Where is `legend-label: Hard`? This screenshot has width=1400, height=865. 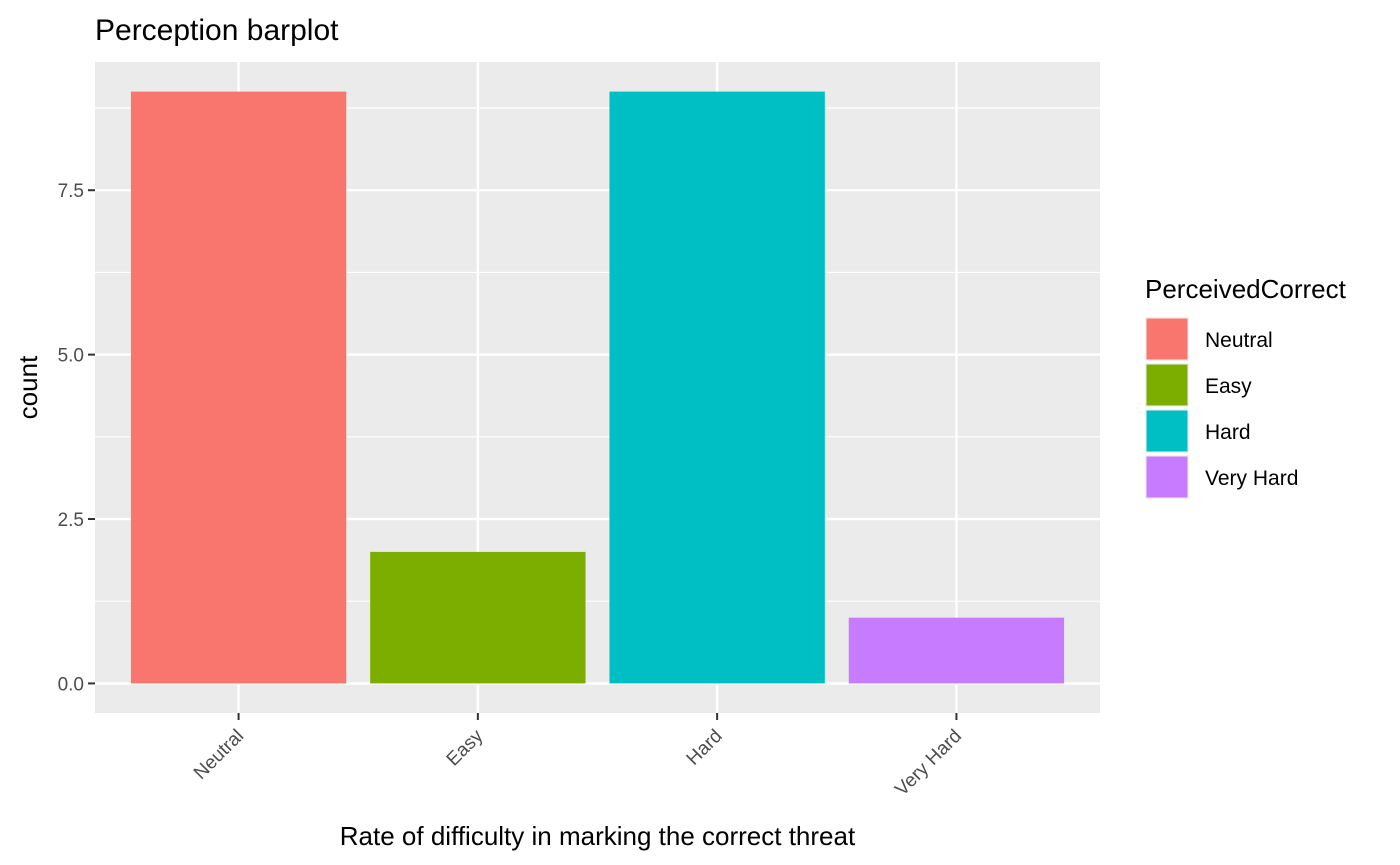 legend-label: Hard is located at coordinates (1228, 432).